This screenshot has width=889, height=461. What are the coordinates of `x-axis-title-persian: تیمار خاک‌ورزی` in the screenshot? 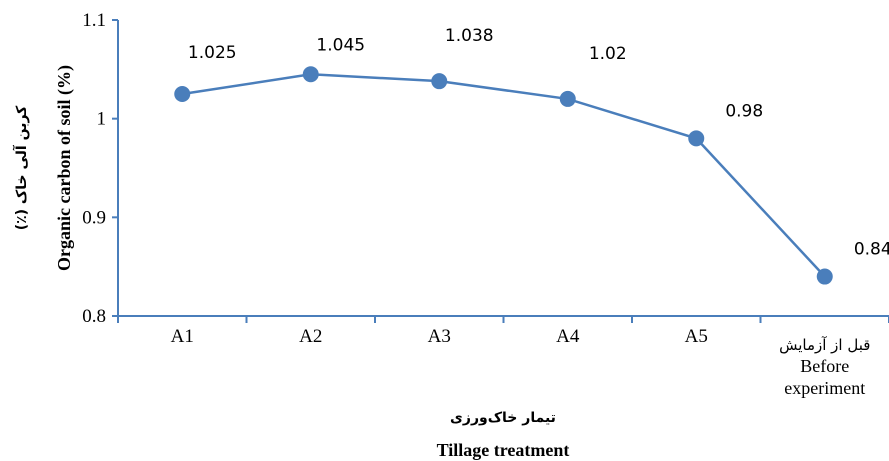 It's located at (503, 418).